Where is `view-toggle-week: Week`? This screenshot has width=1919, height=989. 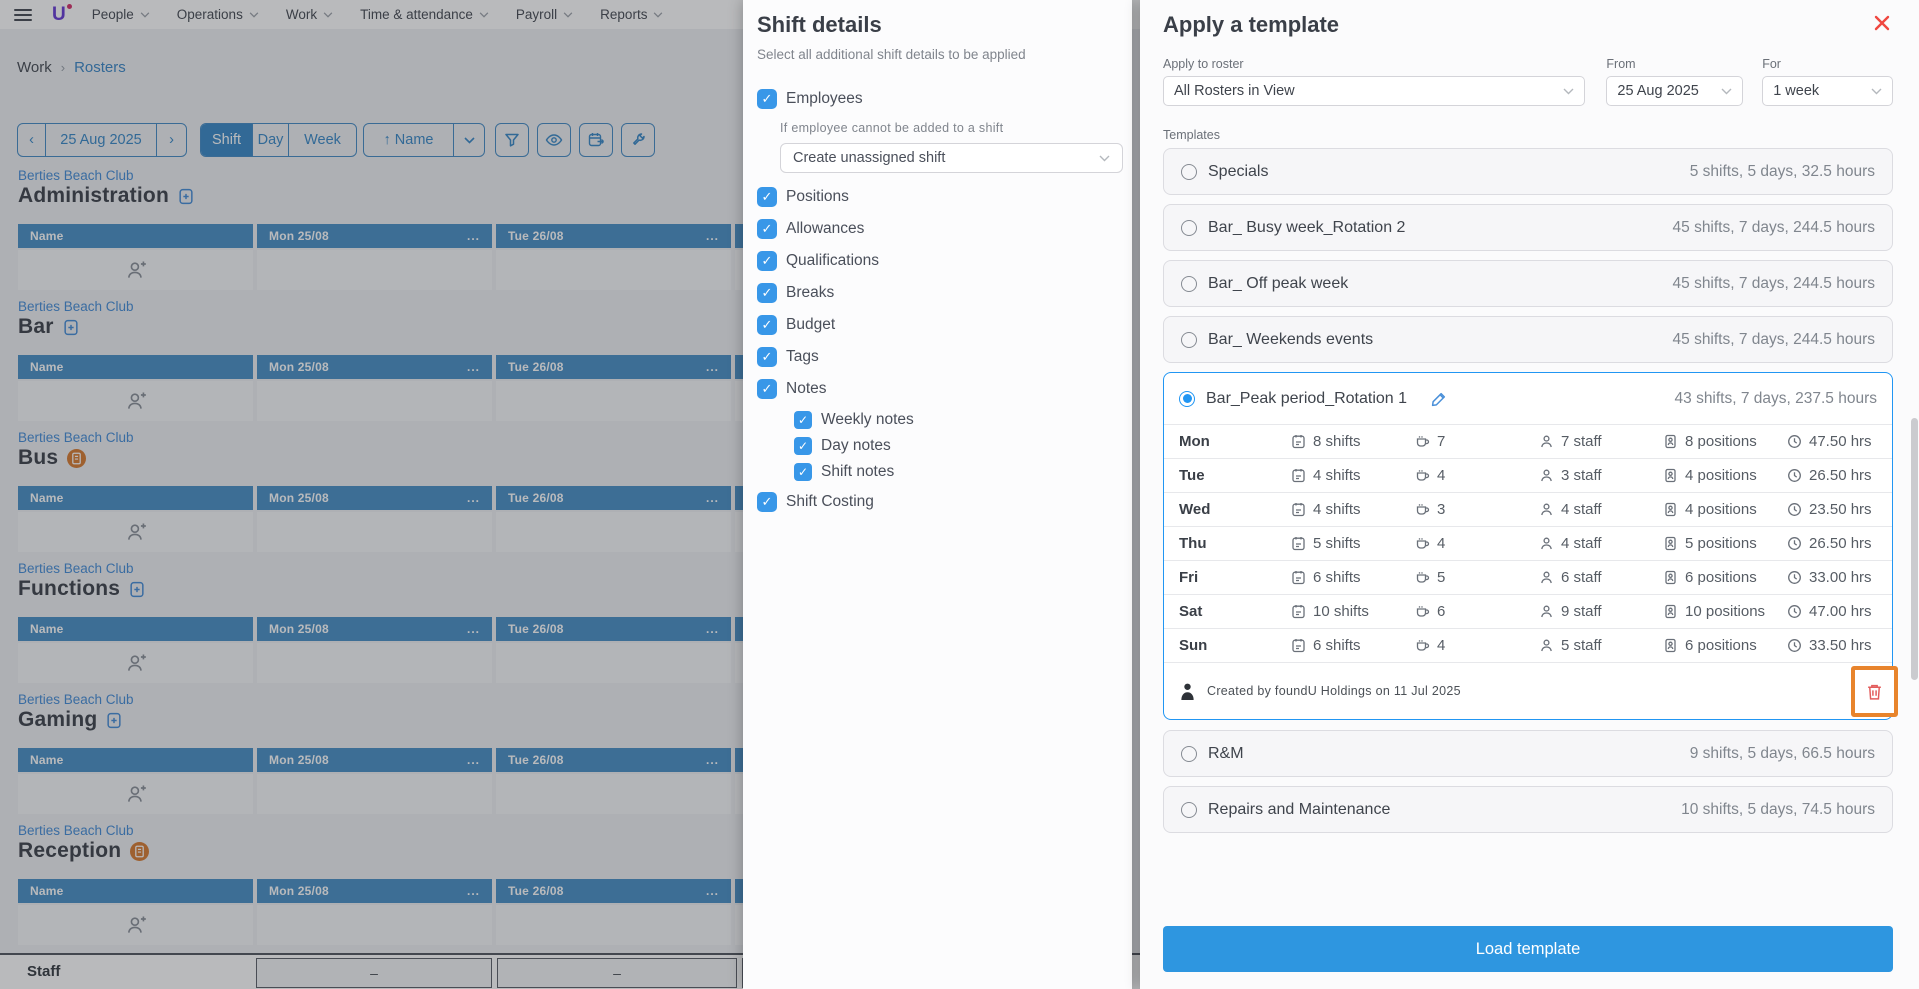
view-toggle-week: Week is located at coordinates (322, 140).